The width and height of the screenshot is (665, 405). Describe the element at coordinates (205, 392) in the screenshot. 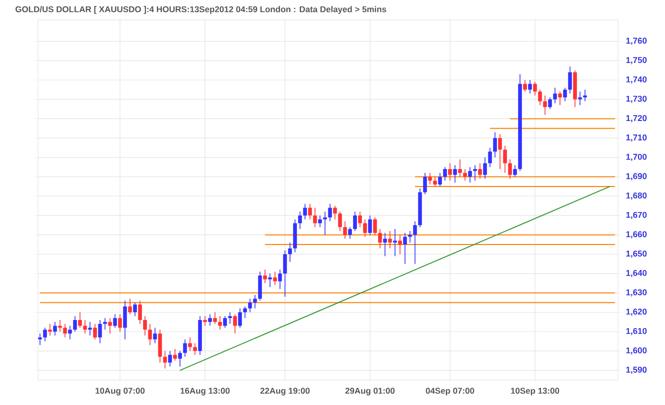

I see `x-tick-label: 16Aug 13:00` at that location.